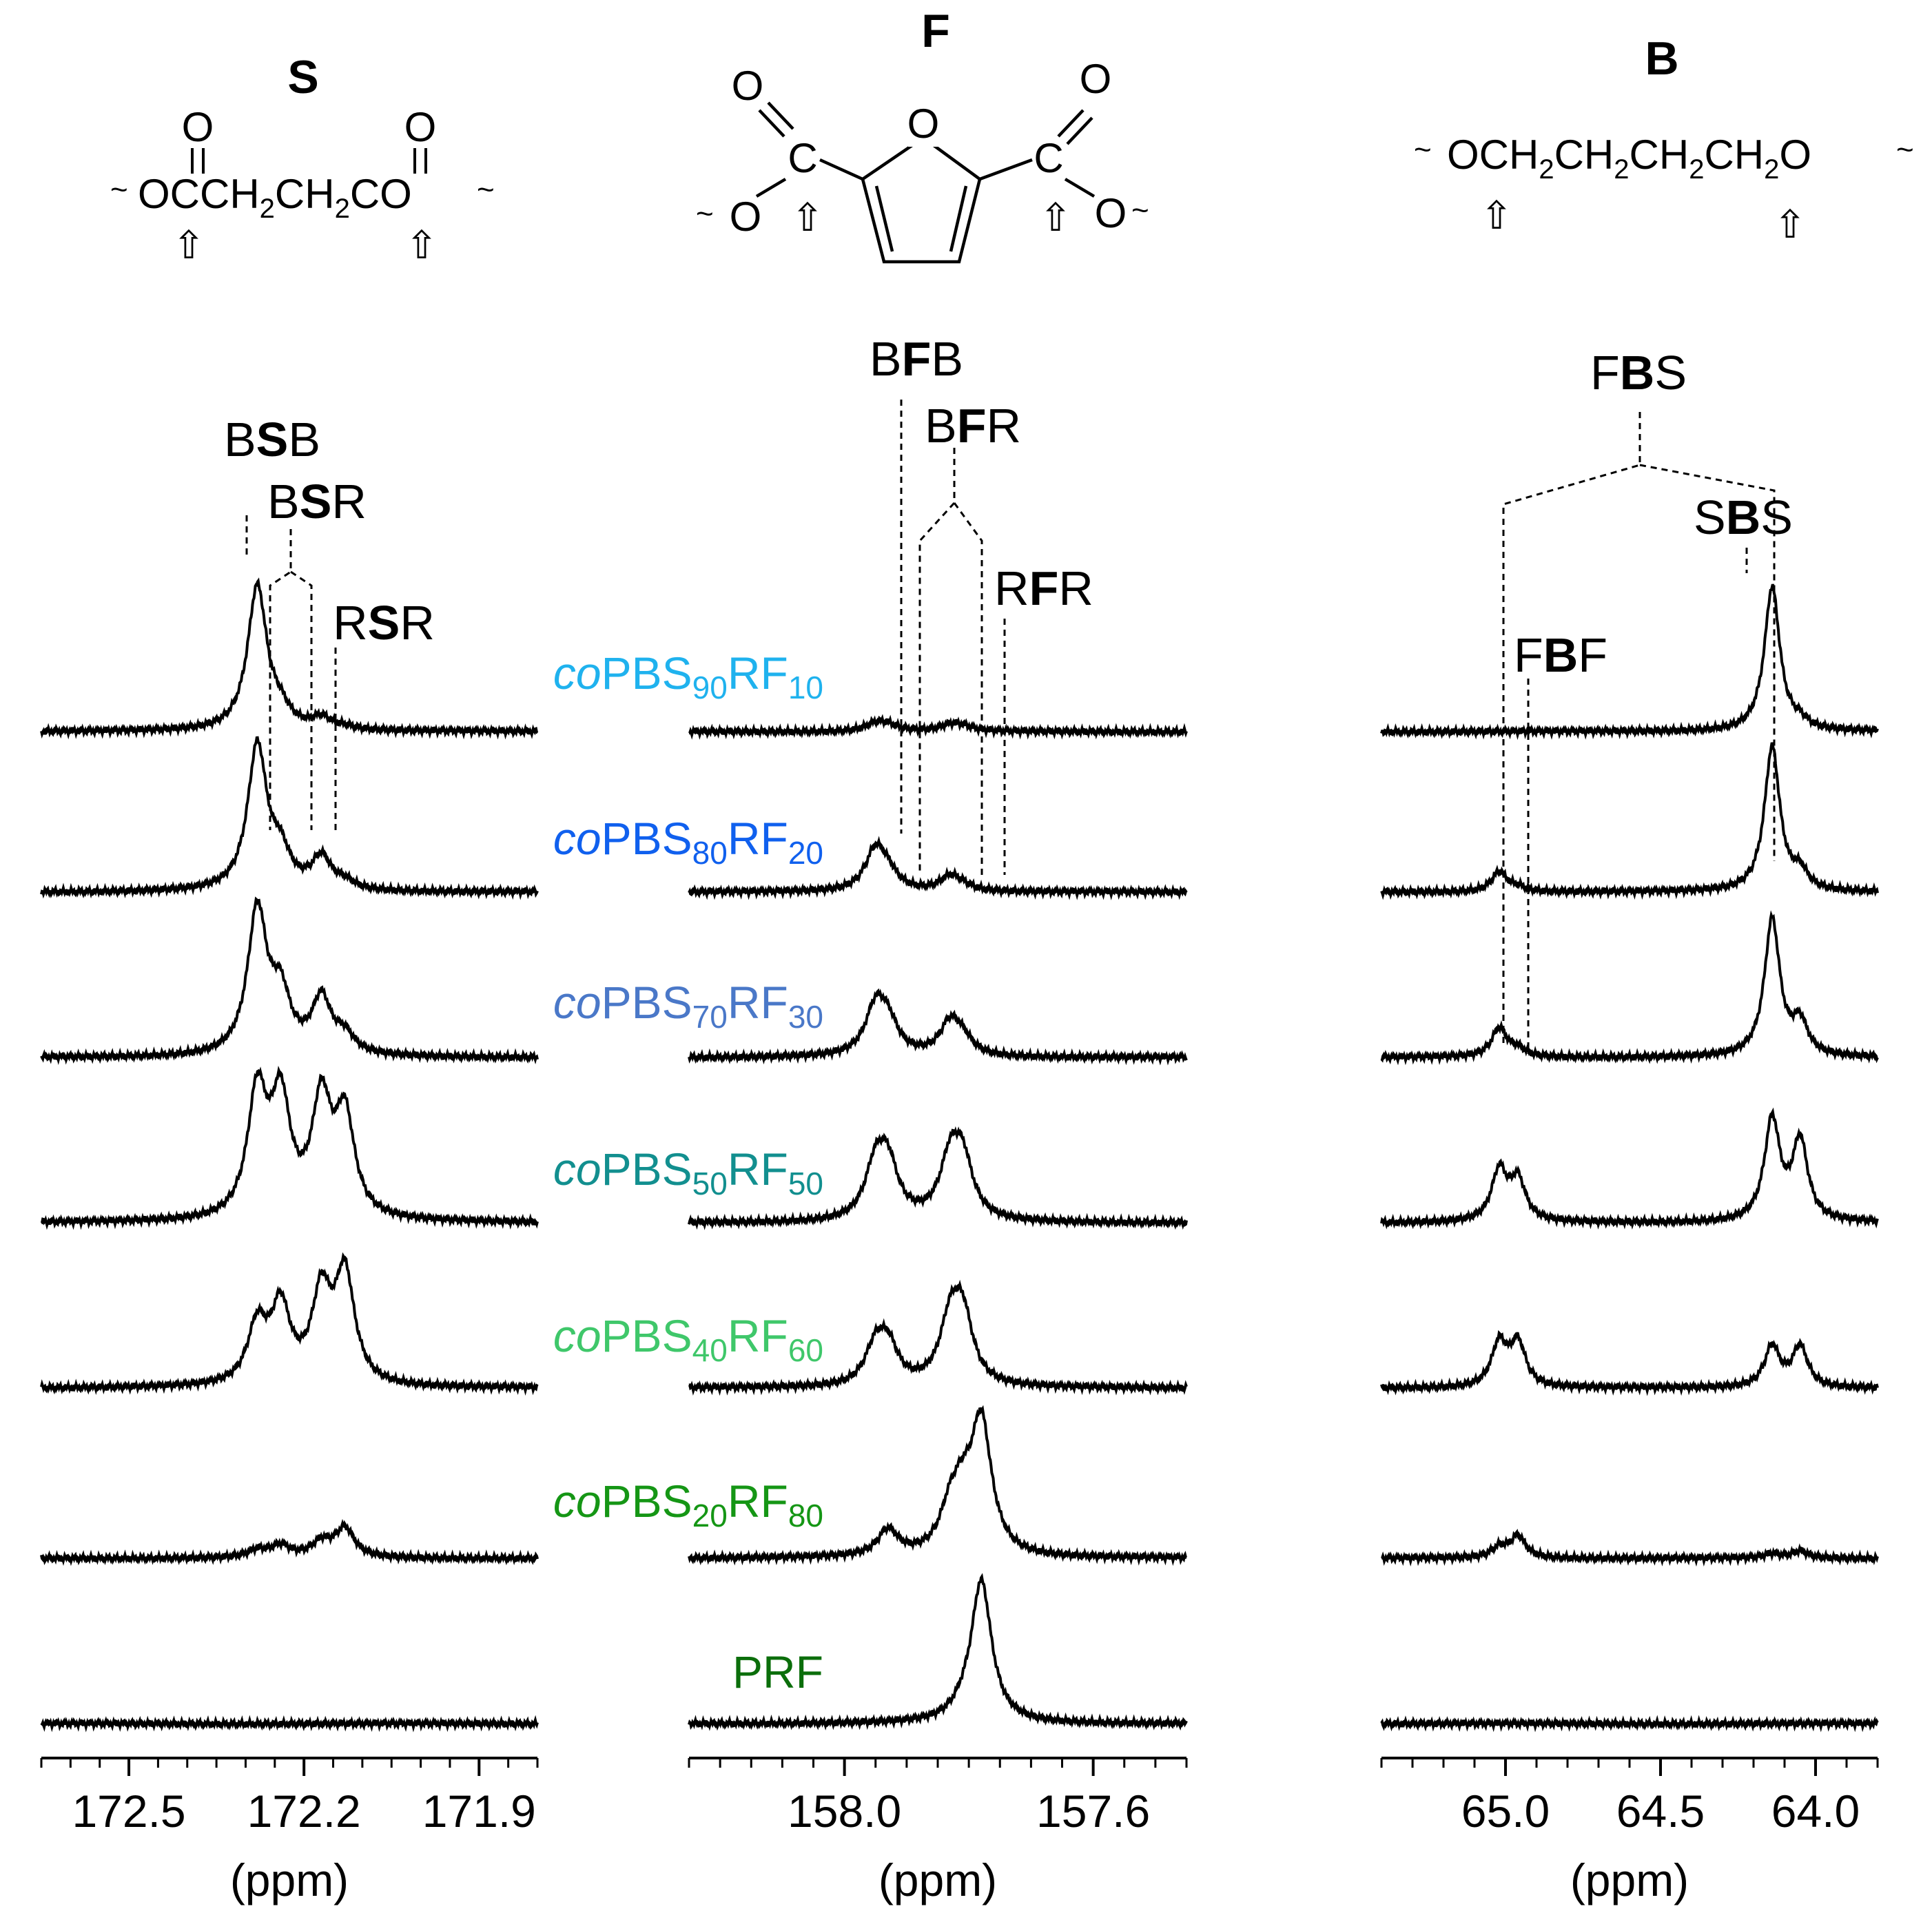 The height and width of the screenshot is (1922, 1932). What do you see at coordinates (1043, 588) in the screenshot?
I see `assign-rfr: RFR` at bounding box center [1043, 588].